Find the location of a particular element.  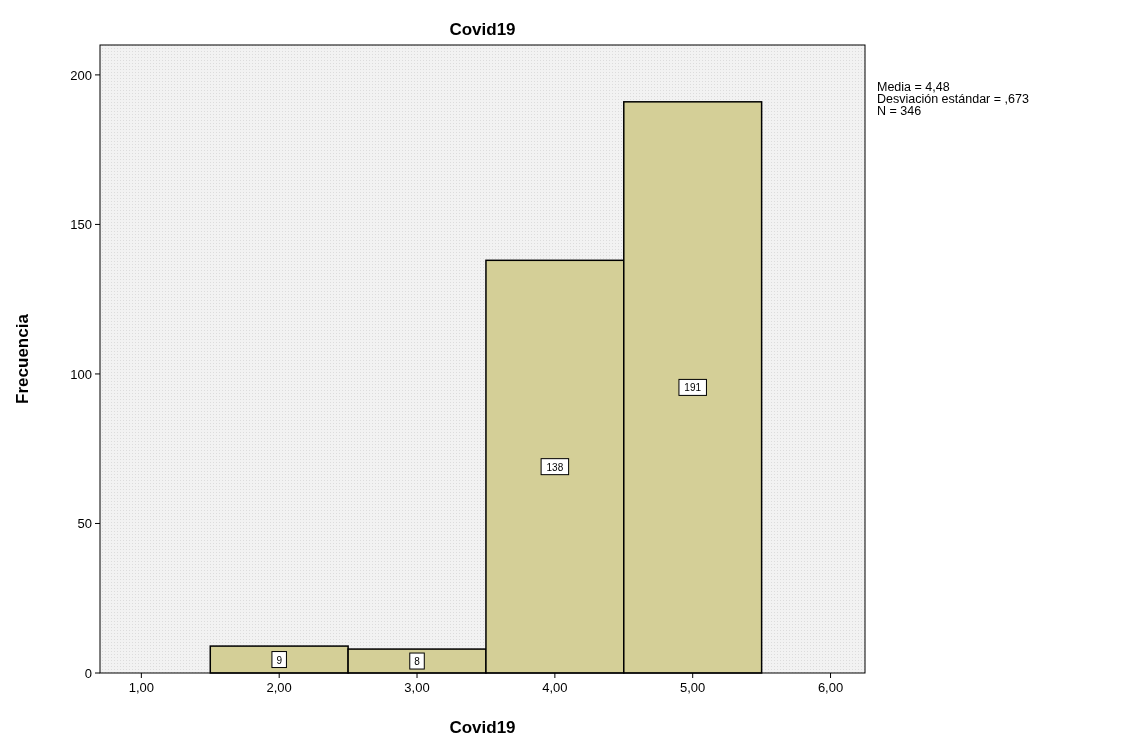

x-axis-title: Covid19 is located at coordinates (482, 727).